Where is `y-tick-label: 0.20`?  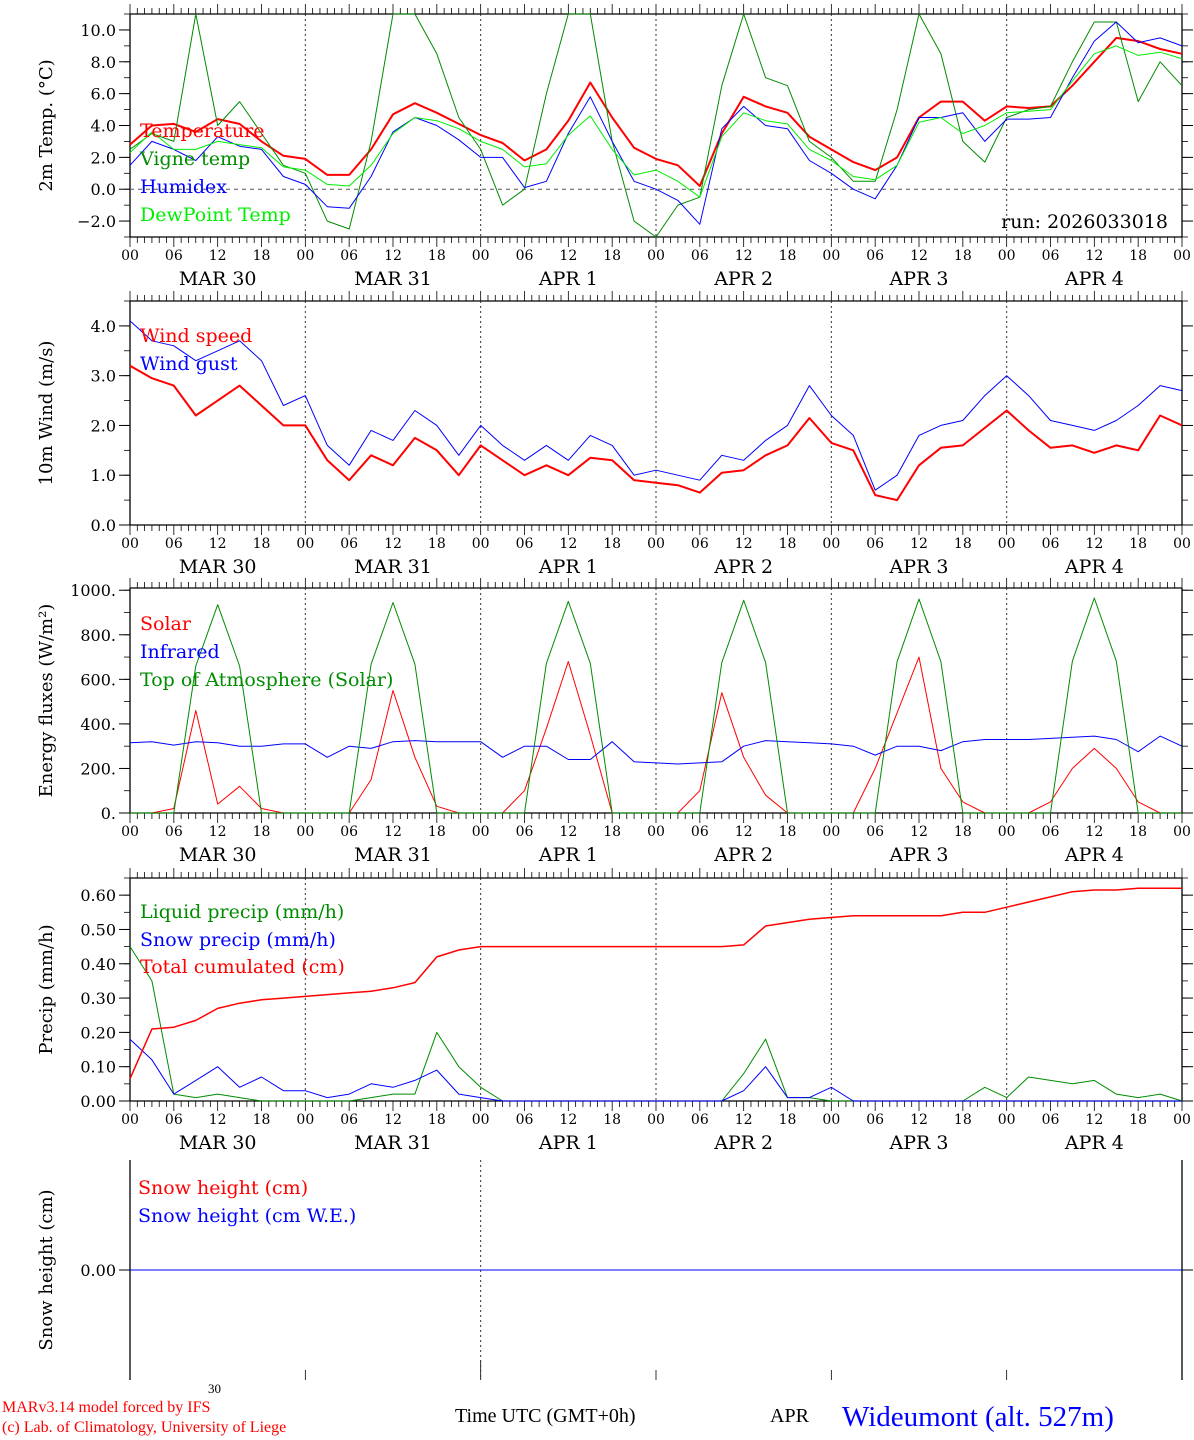
y-tick-label: 0.20 is located at coordinates (98, 1032).